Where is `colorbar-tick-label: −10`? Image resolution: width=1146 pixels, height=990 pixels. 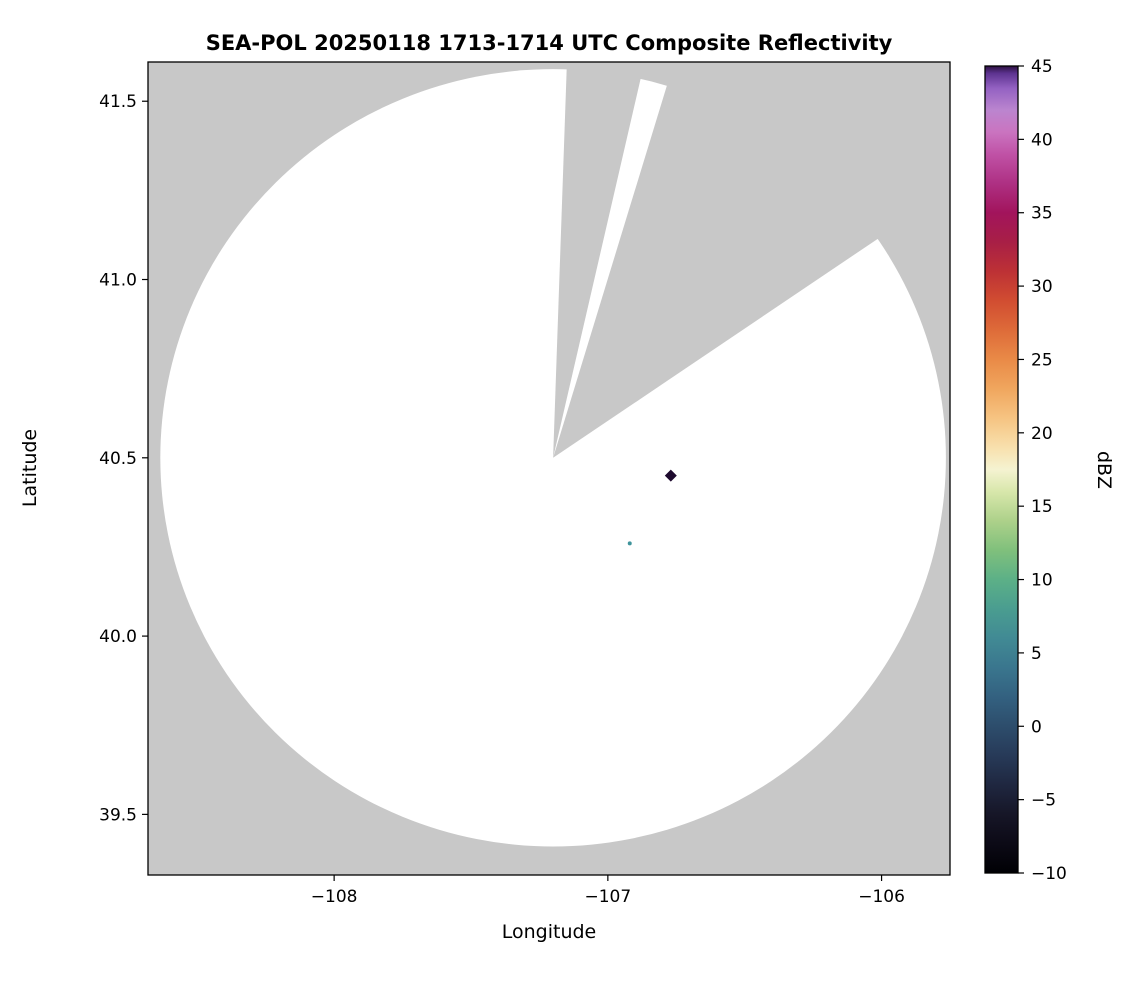
colorbar-tick-label: −10 is located at coordinates (1049, 874).